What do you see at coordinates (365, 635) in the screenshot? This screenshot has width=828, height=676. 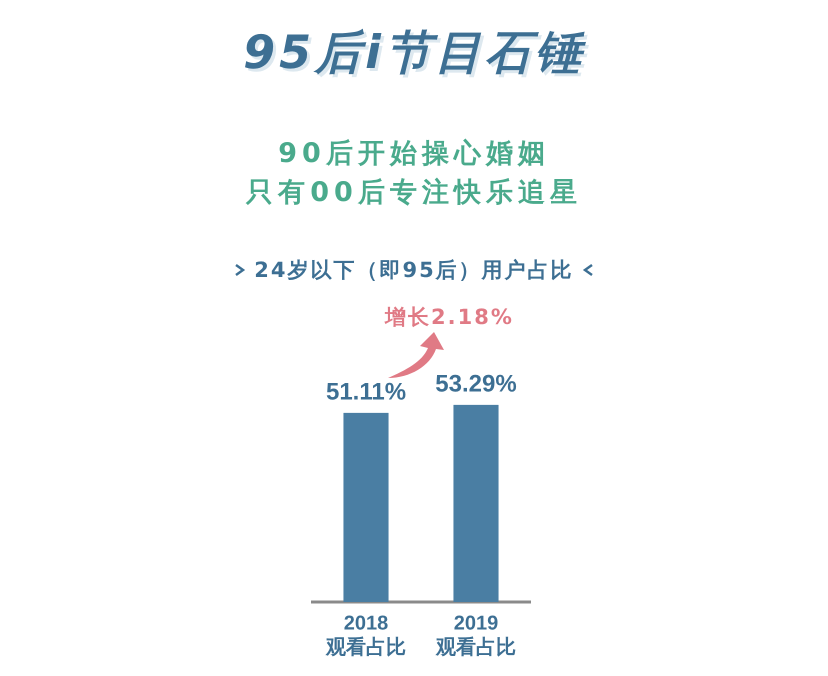 I see `x-tick-label: 2018 观看占比` at bounding box center [365, 635].